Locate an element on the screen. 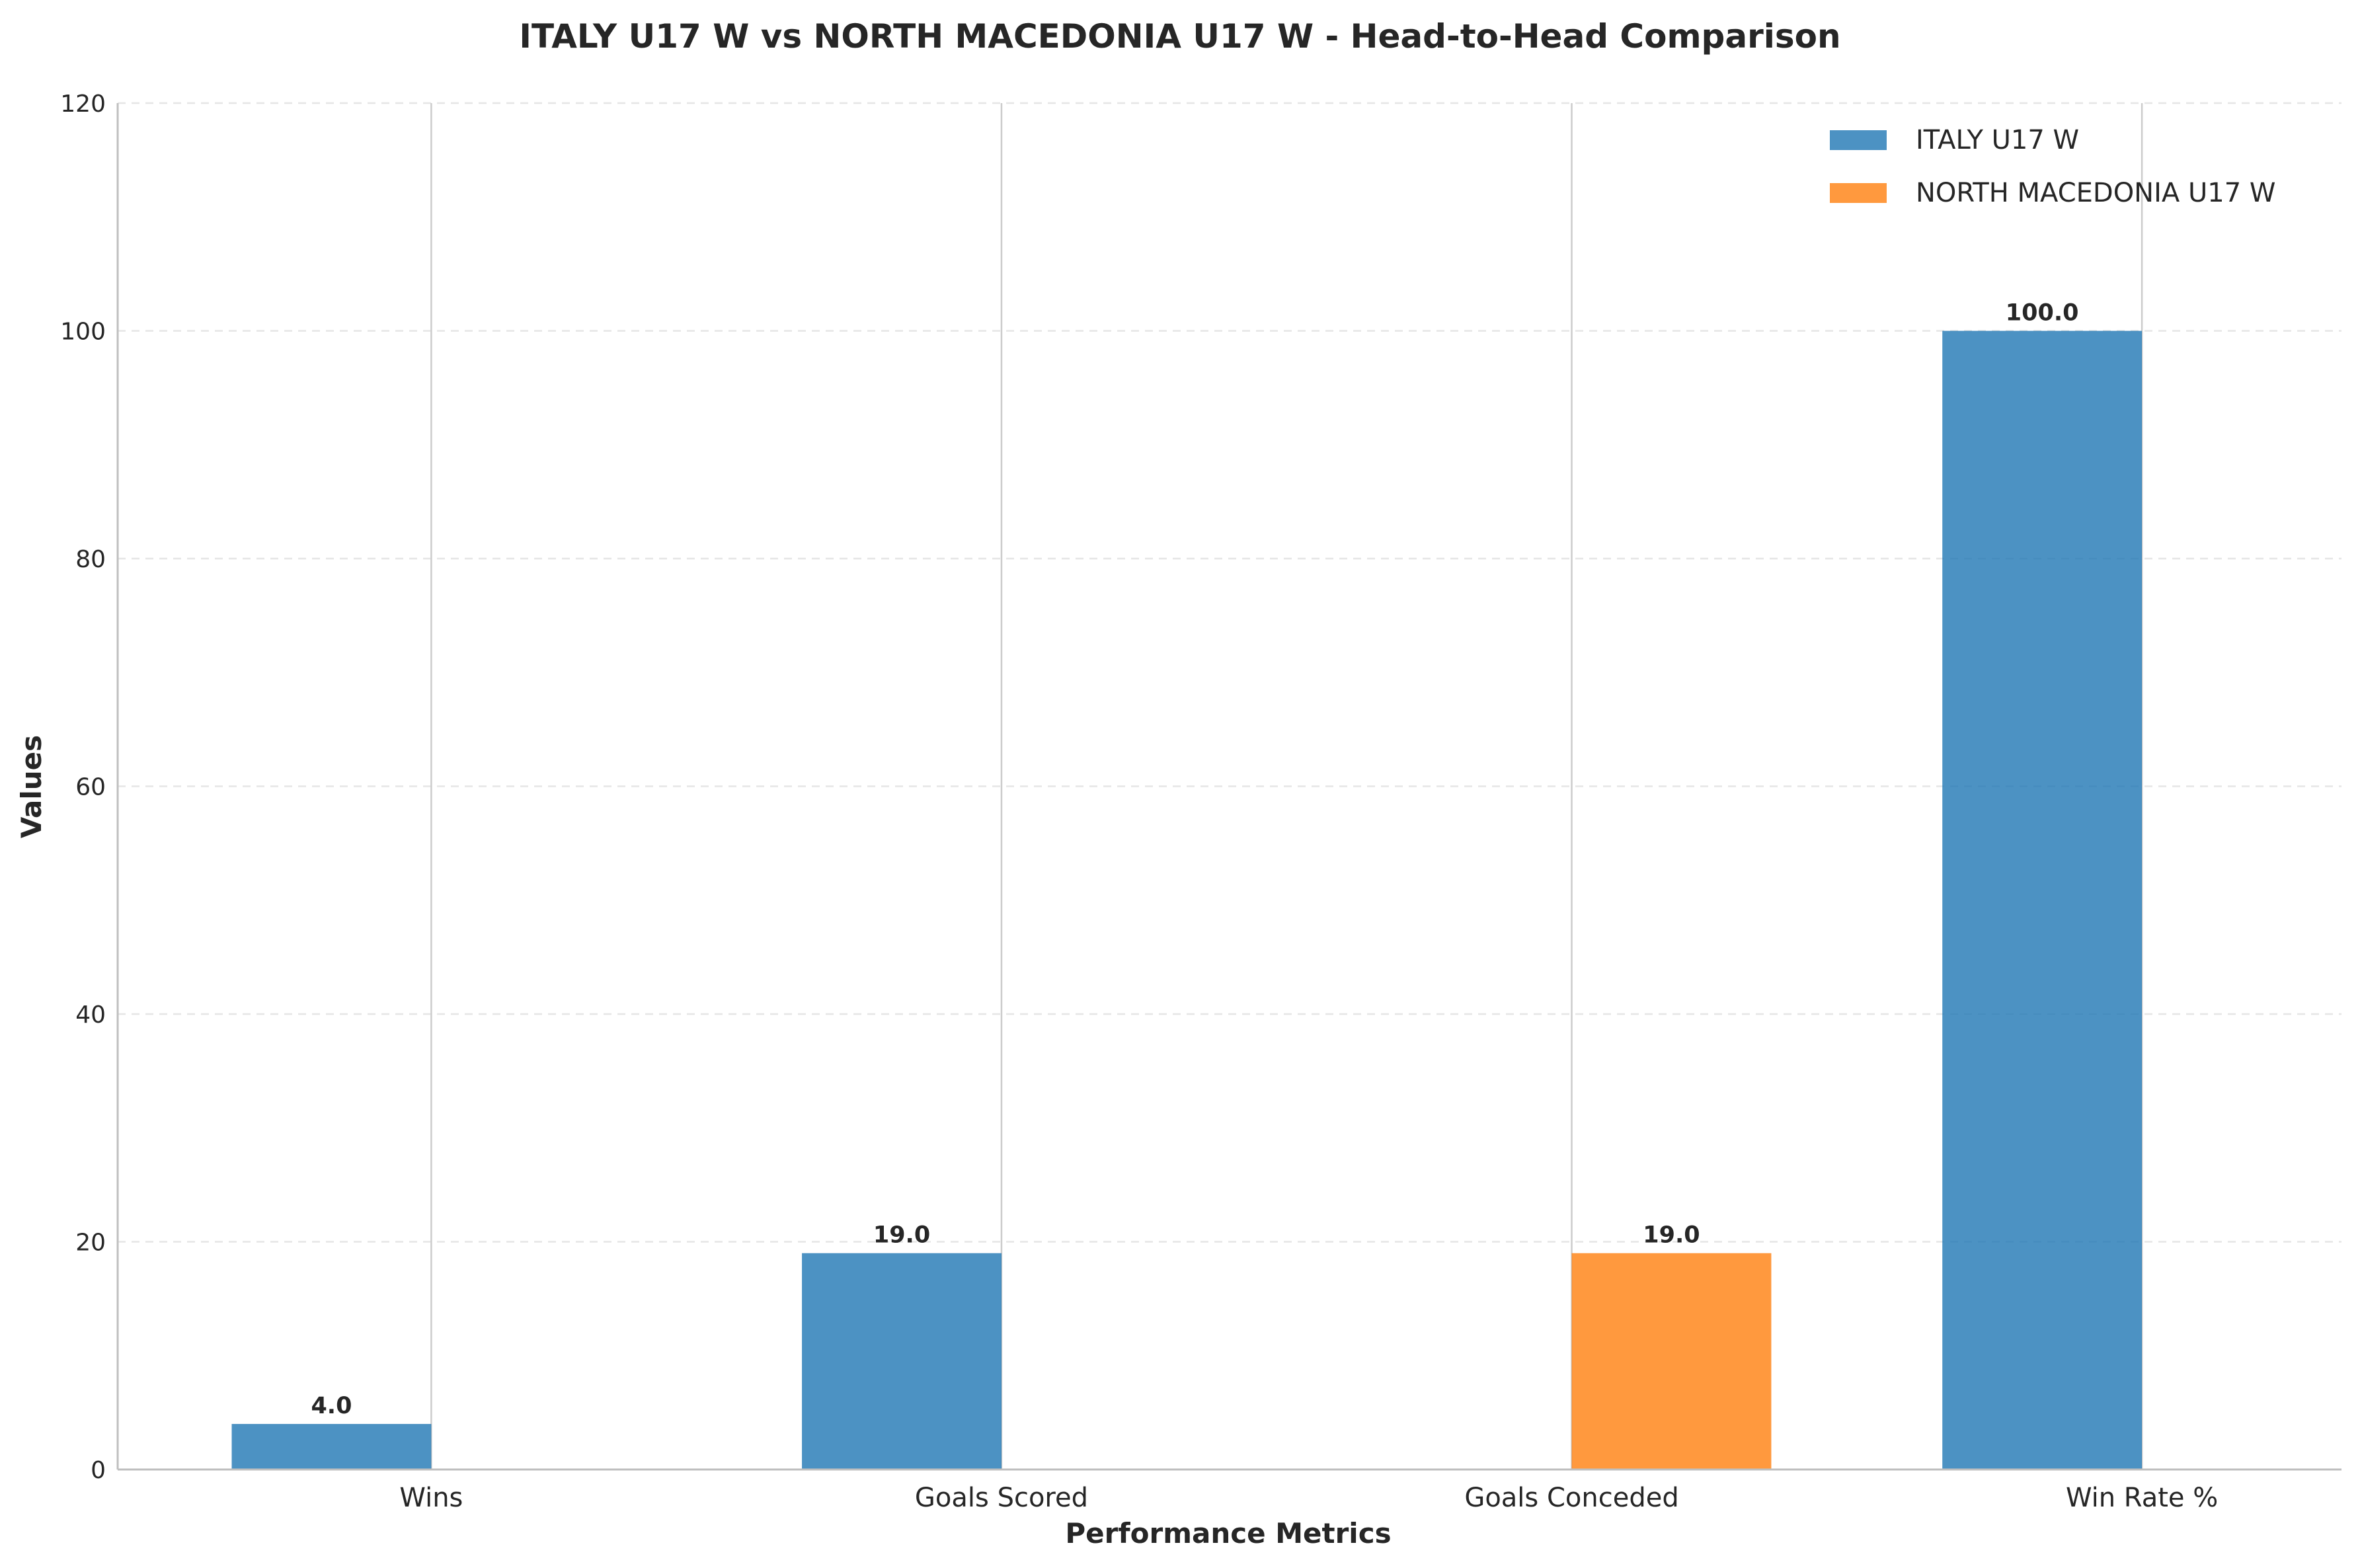 The height and width of the screenshot is (1568, 2360). x-tick-label: Wins is located at coordinates (431, 1498).